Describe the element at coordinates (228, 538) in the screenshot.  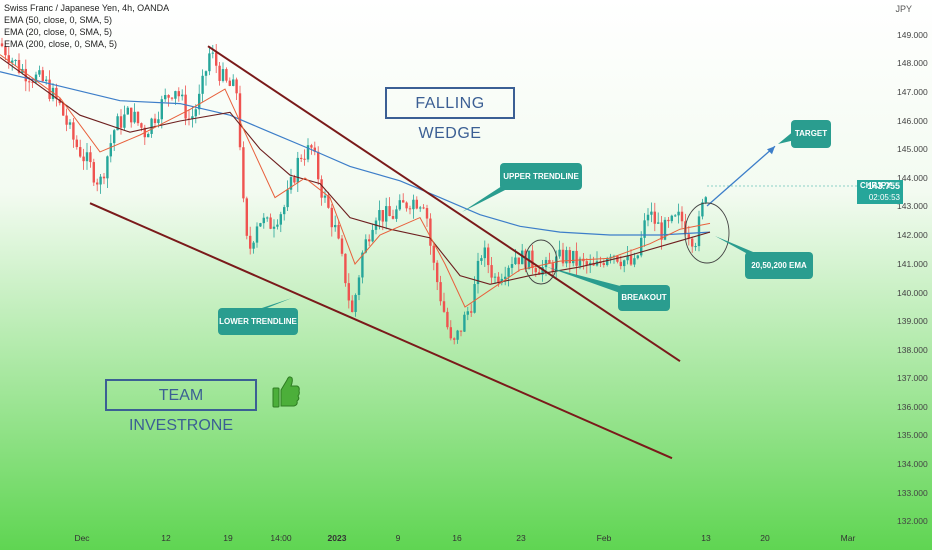
I see `x-tick-label: 19` at that location.